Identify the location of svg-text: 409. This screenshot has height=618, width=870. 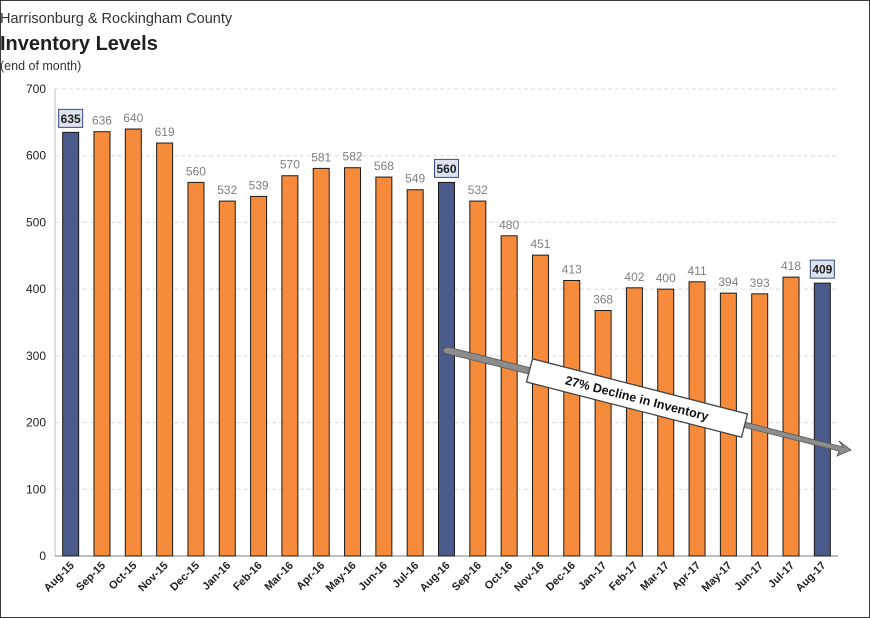
(822, 270).